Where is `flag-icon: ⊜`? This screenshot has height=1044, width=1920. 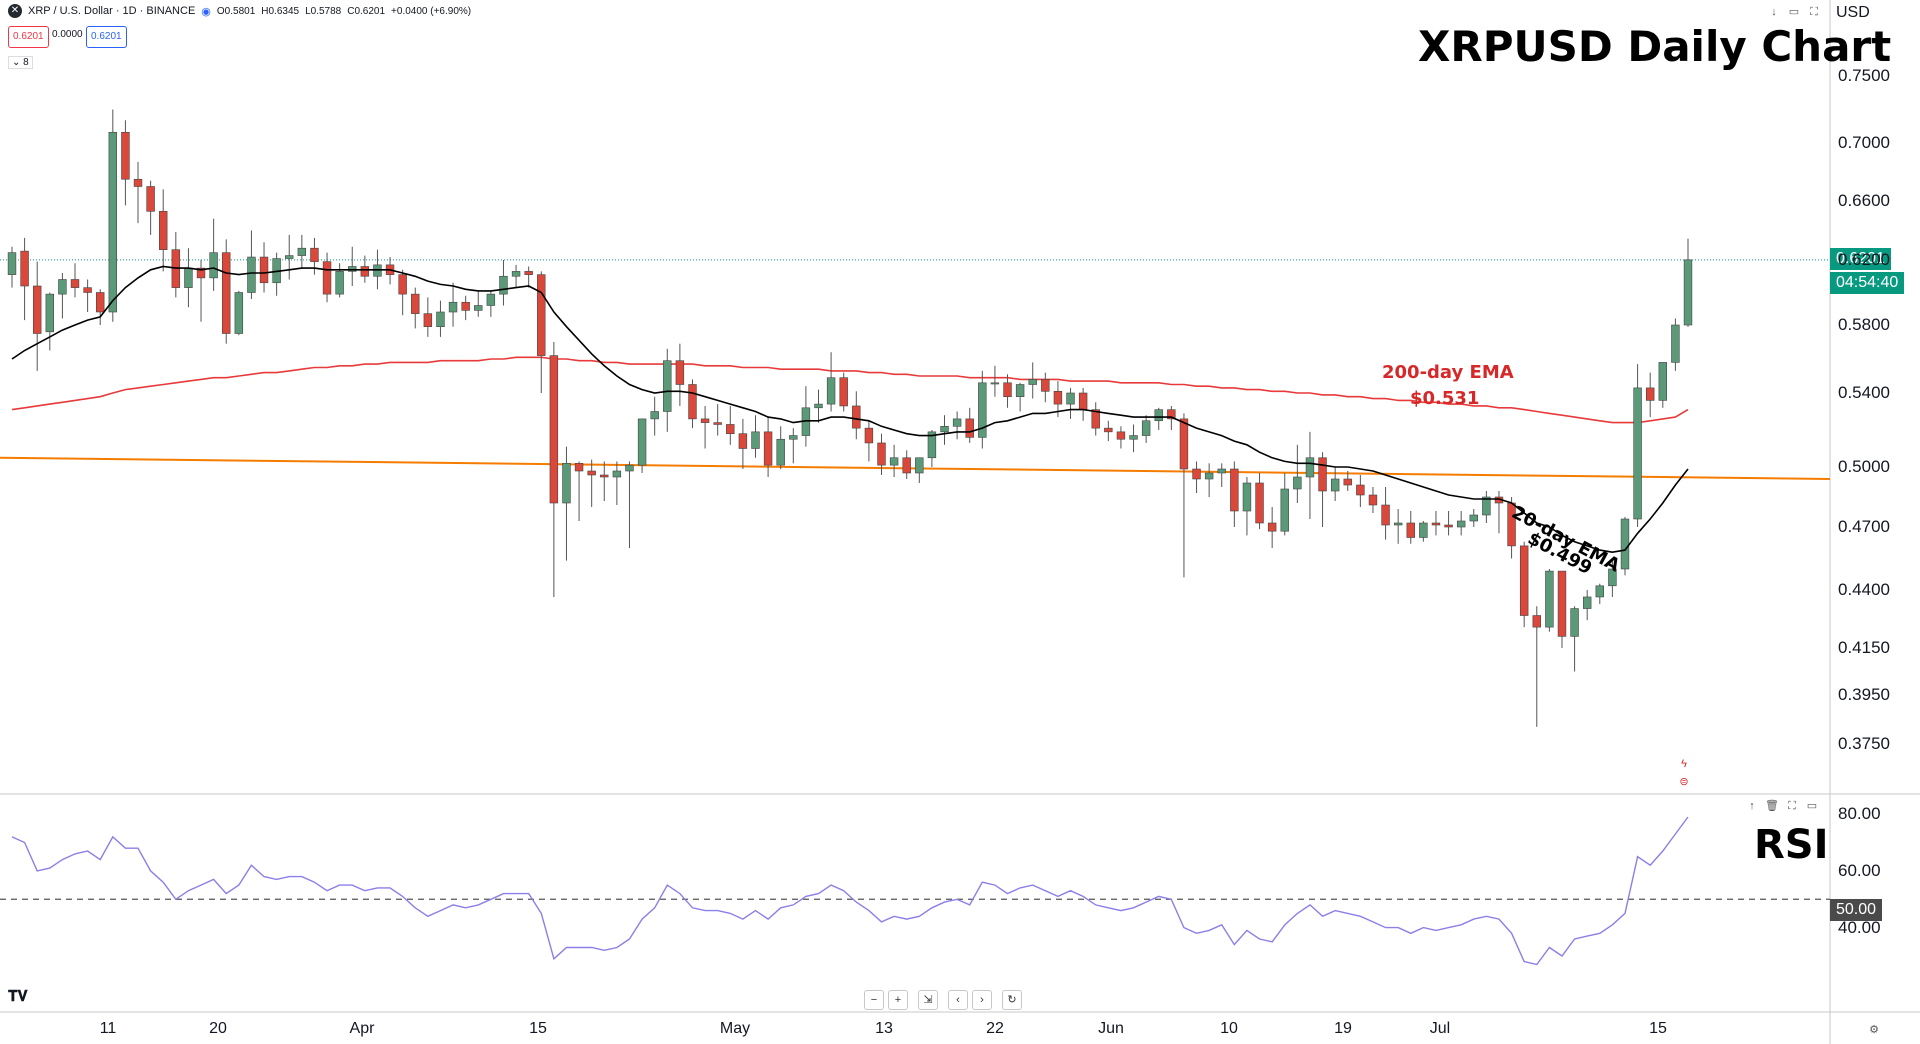 flag-icon: ⊜ is located at coordinates (1684, 782).